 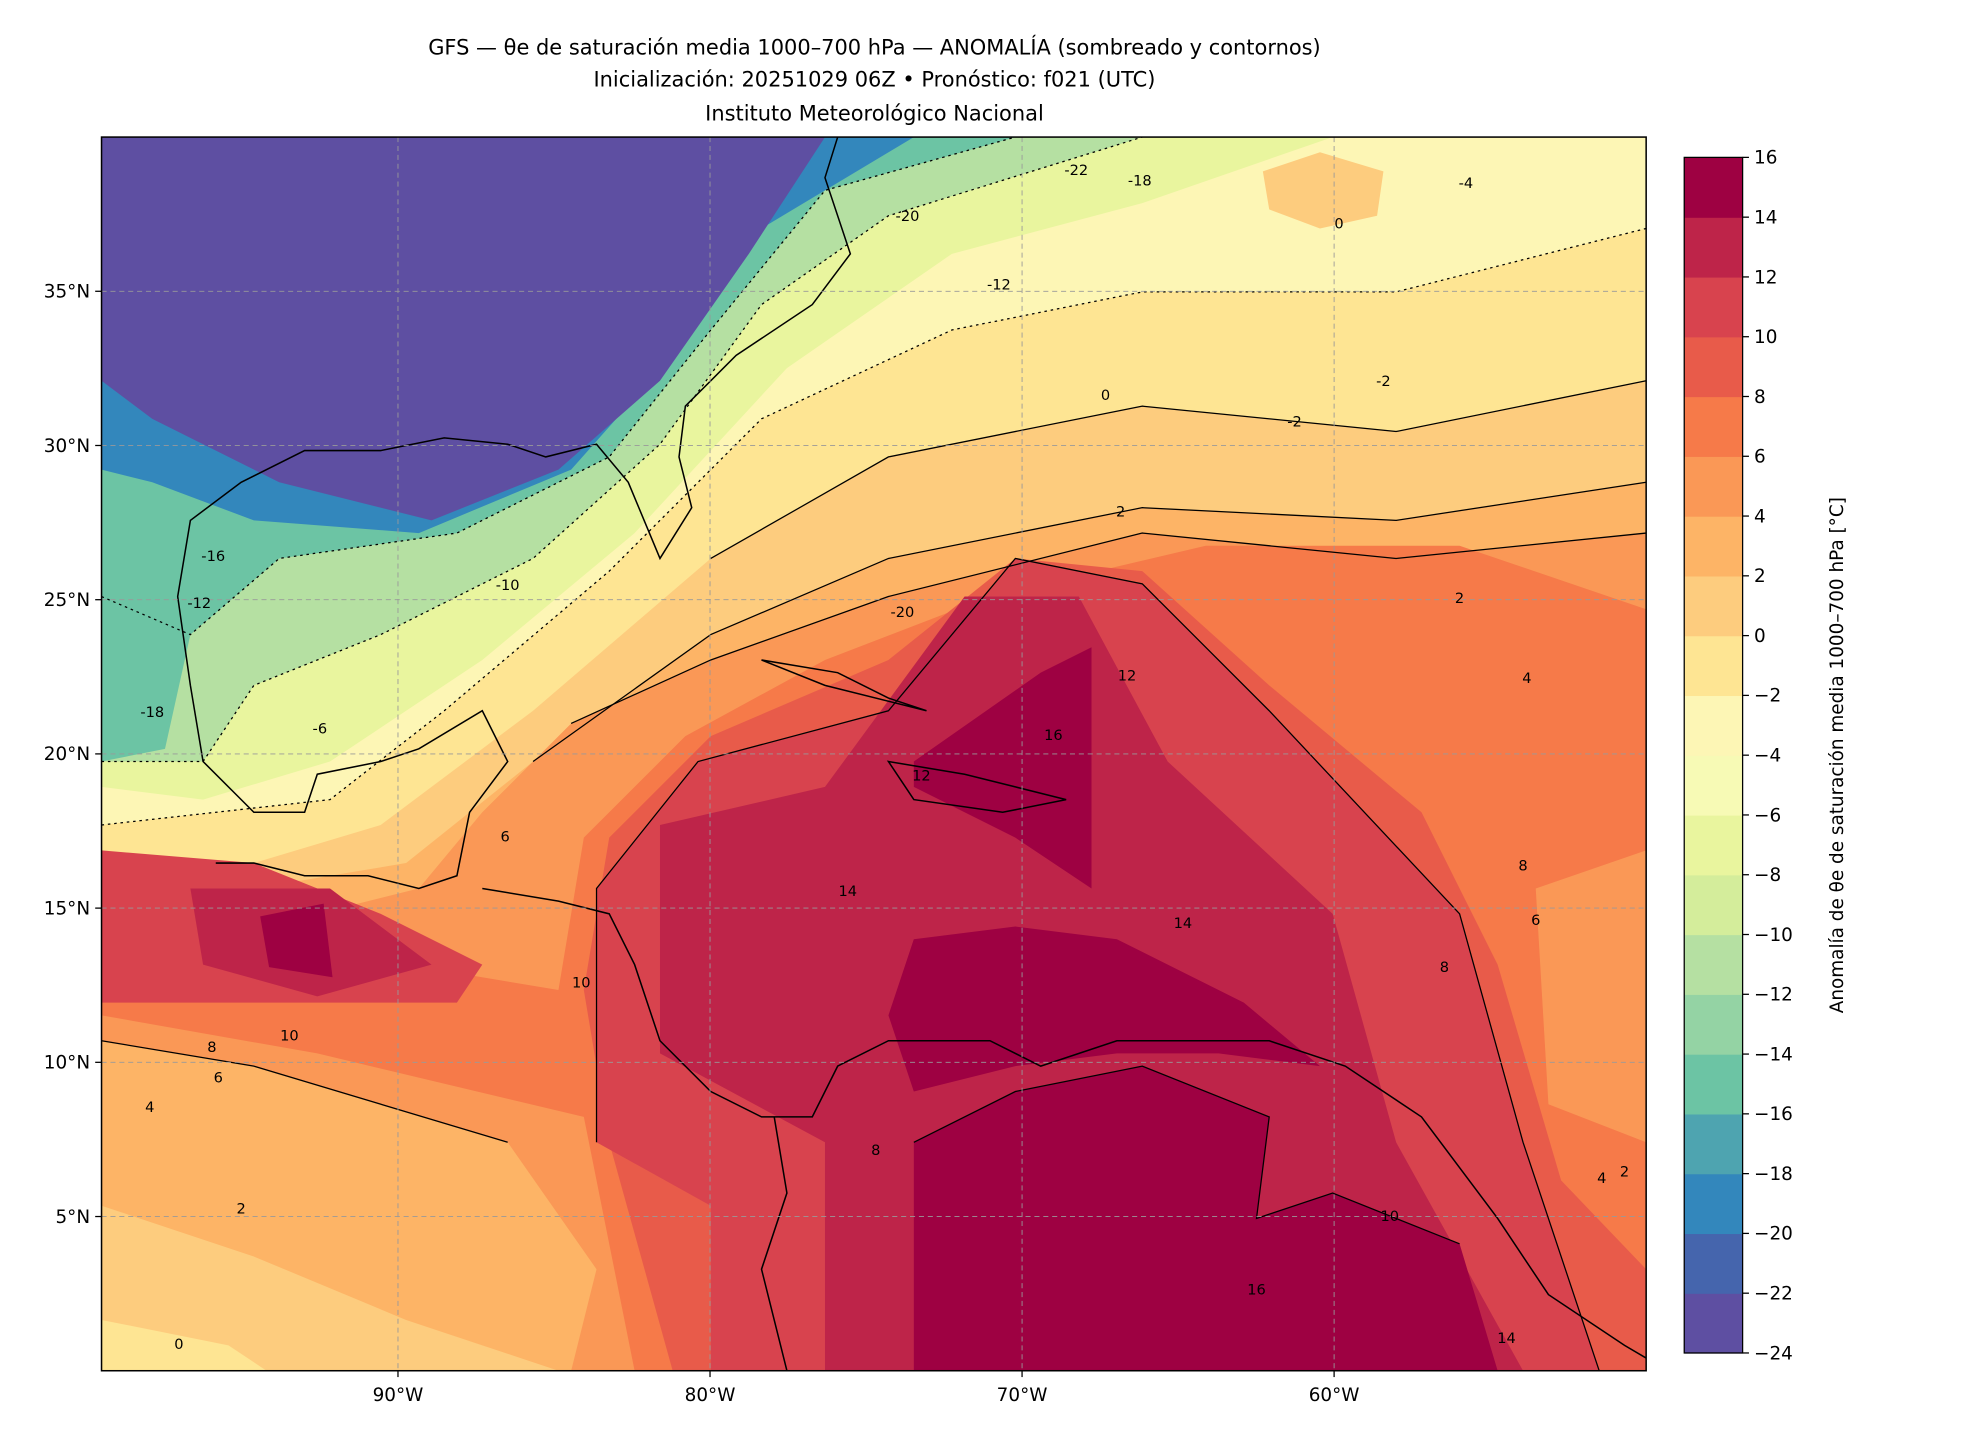 What do you see at coordinates (1773, 1353) in the screenshot?
I see `colorbar-tick-label: −24` at bounding box center [1773, 1353].